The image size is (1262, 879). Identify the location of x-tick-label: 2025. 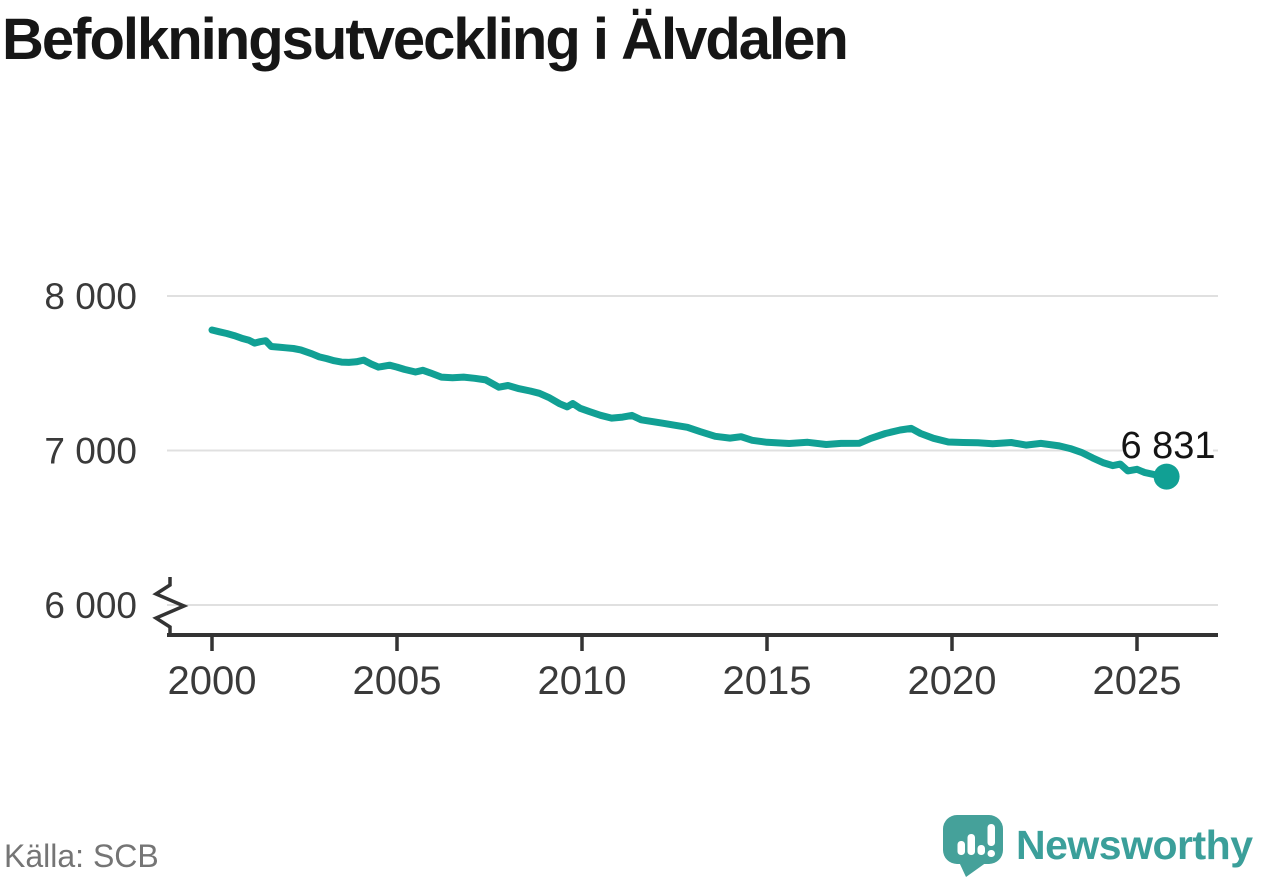
(1137, 681).